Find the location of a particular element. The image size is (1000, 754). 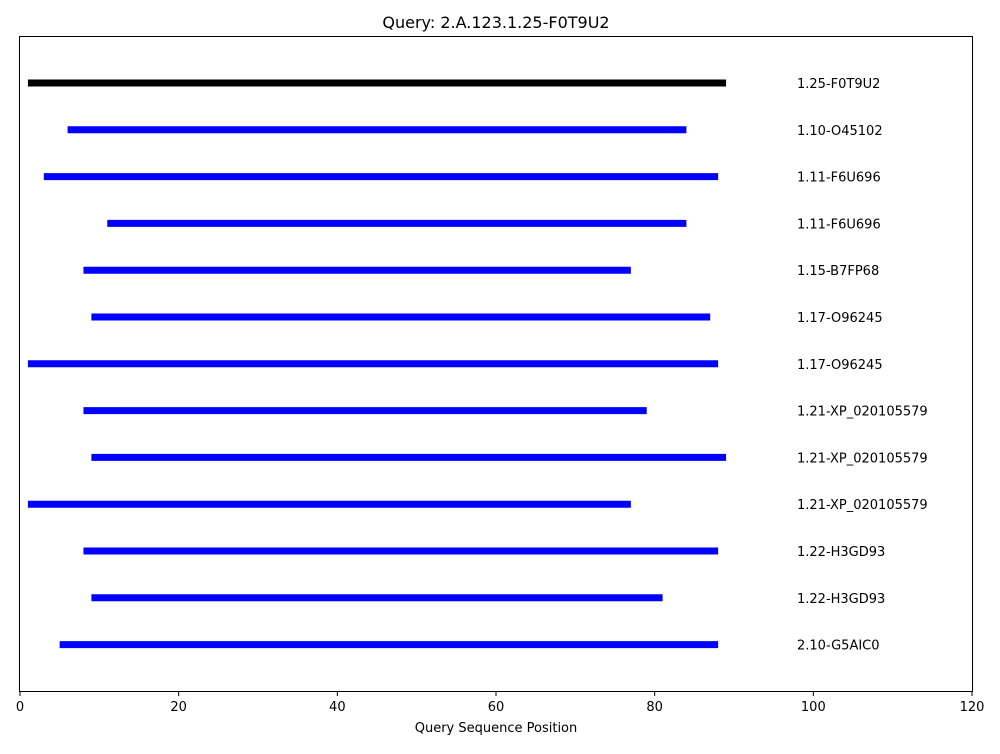

x-tick-label: 60 is located at coordinates (496, 707).